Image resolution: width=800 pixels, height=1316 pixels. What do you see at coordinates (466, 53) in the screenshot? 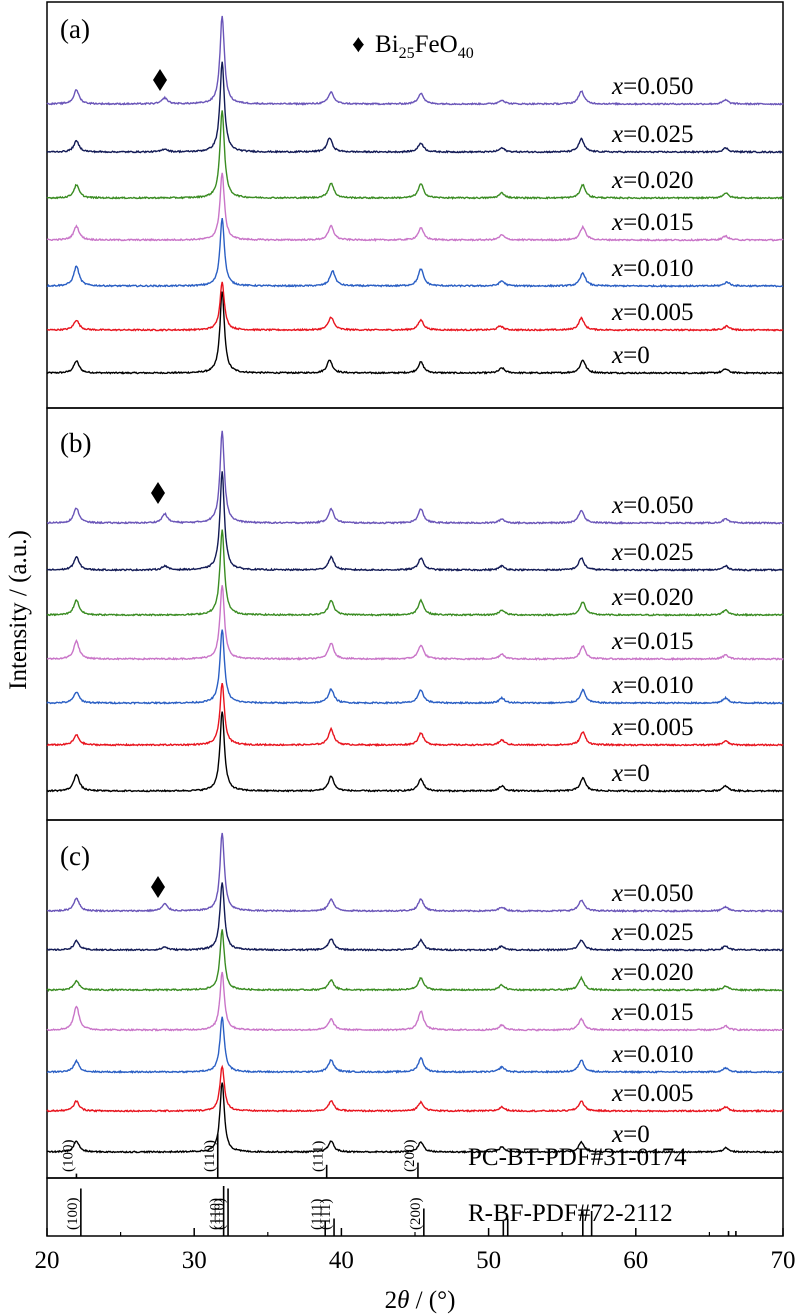
I see `o-subscript: 40` at bounding box center [466, 53].